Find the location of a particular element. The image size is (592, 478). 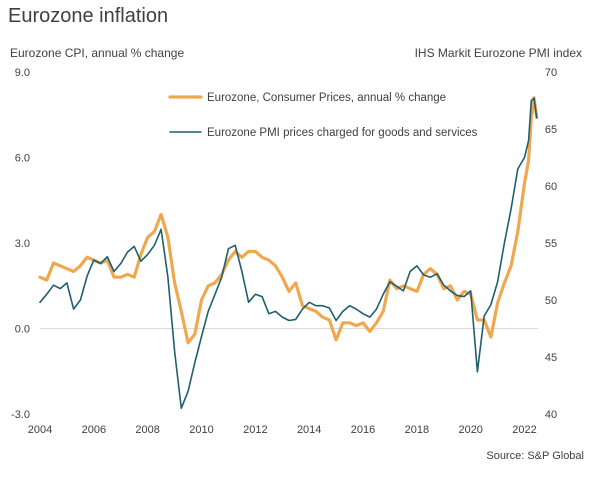

right-axis-label: IHS Markit Eurozone PMI index is located at coordinates (498, 53).